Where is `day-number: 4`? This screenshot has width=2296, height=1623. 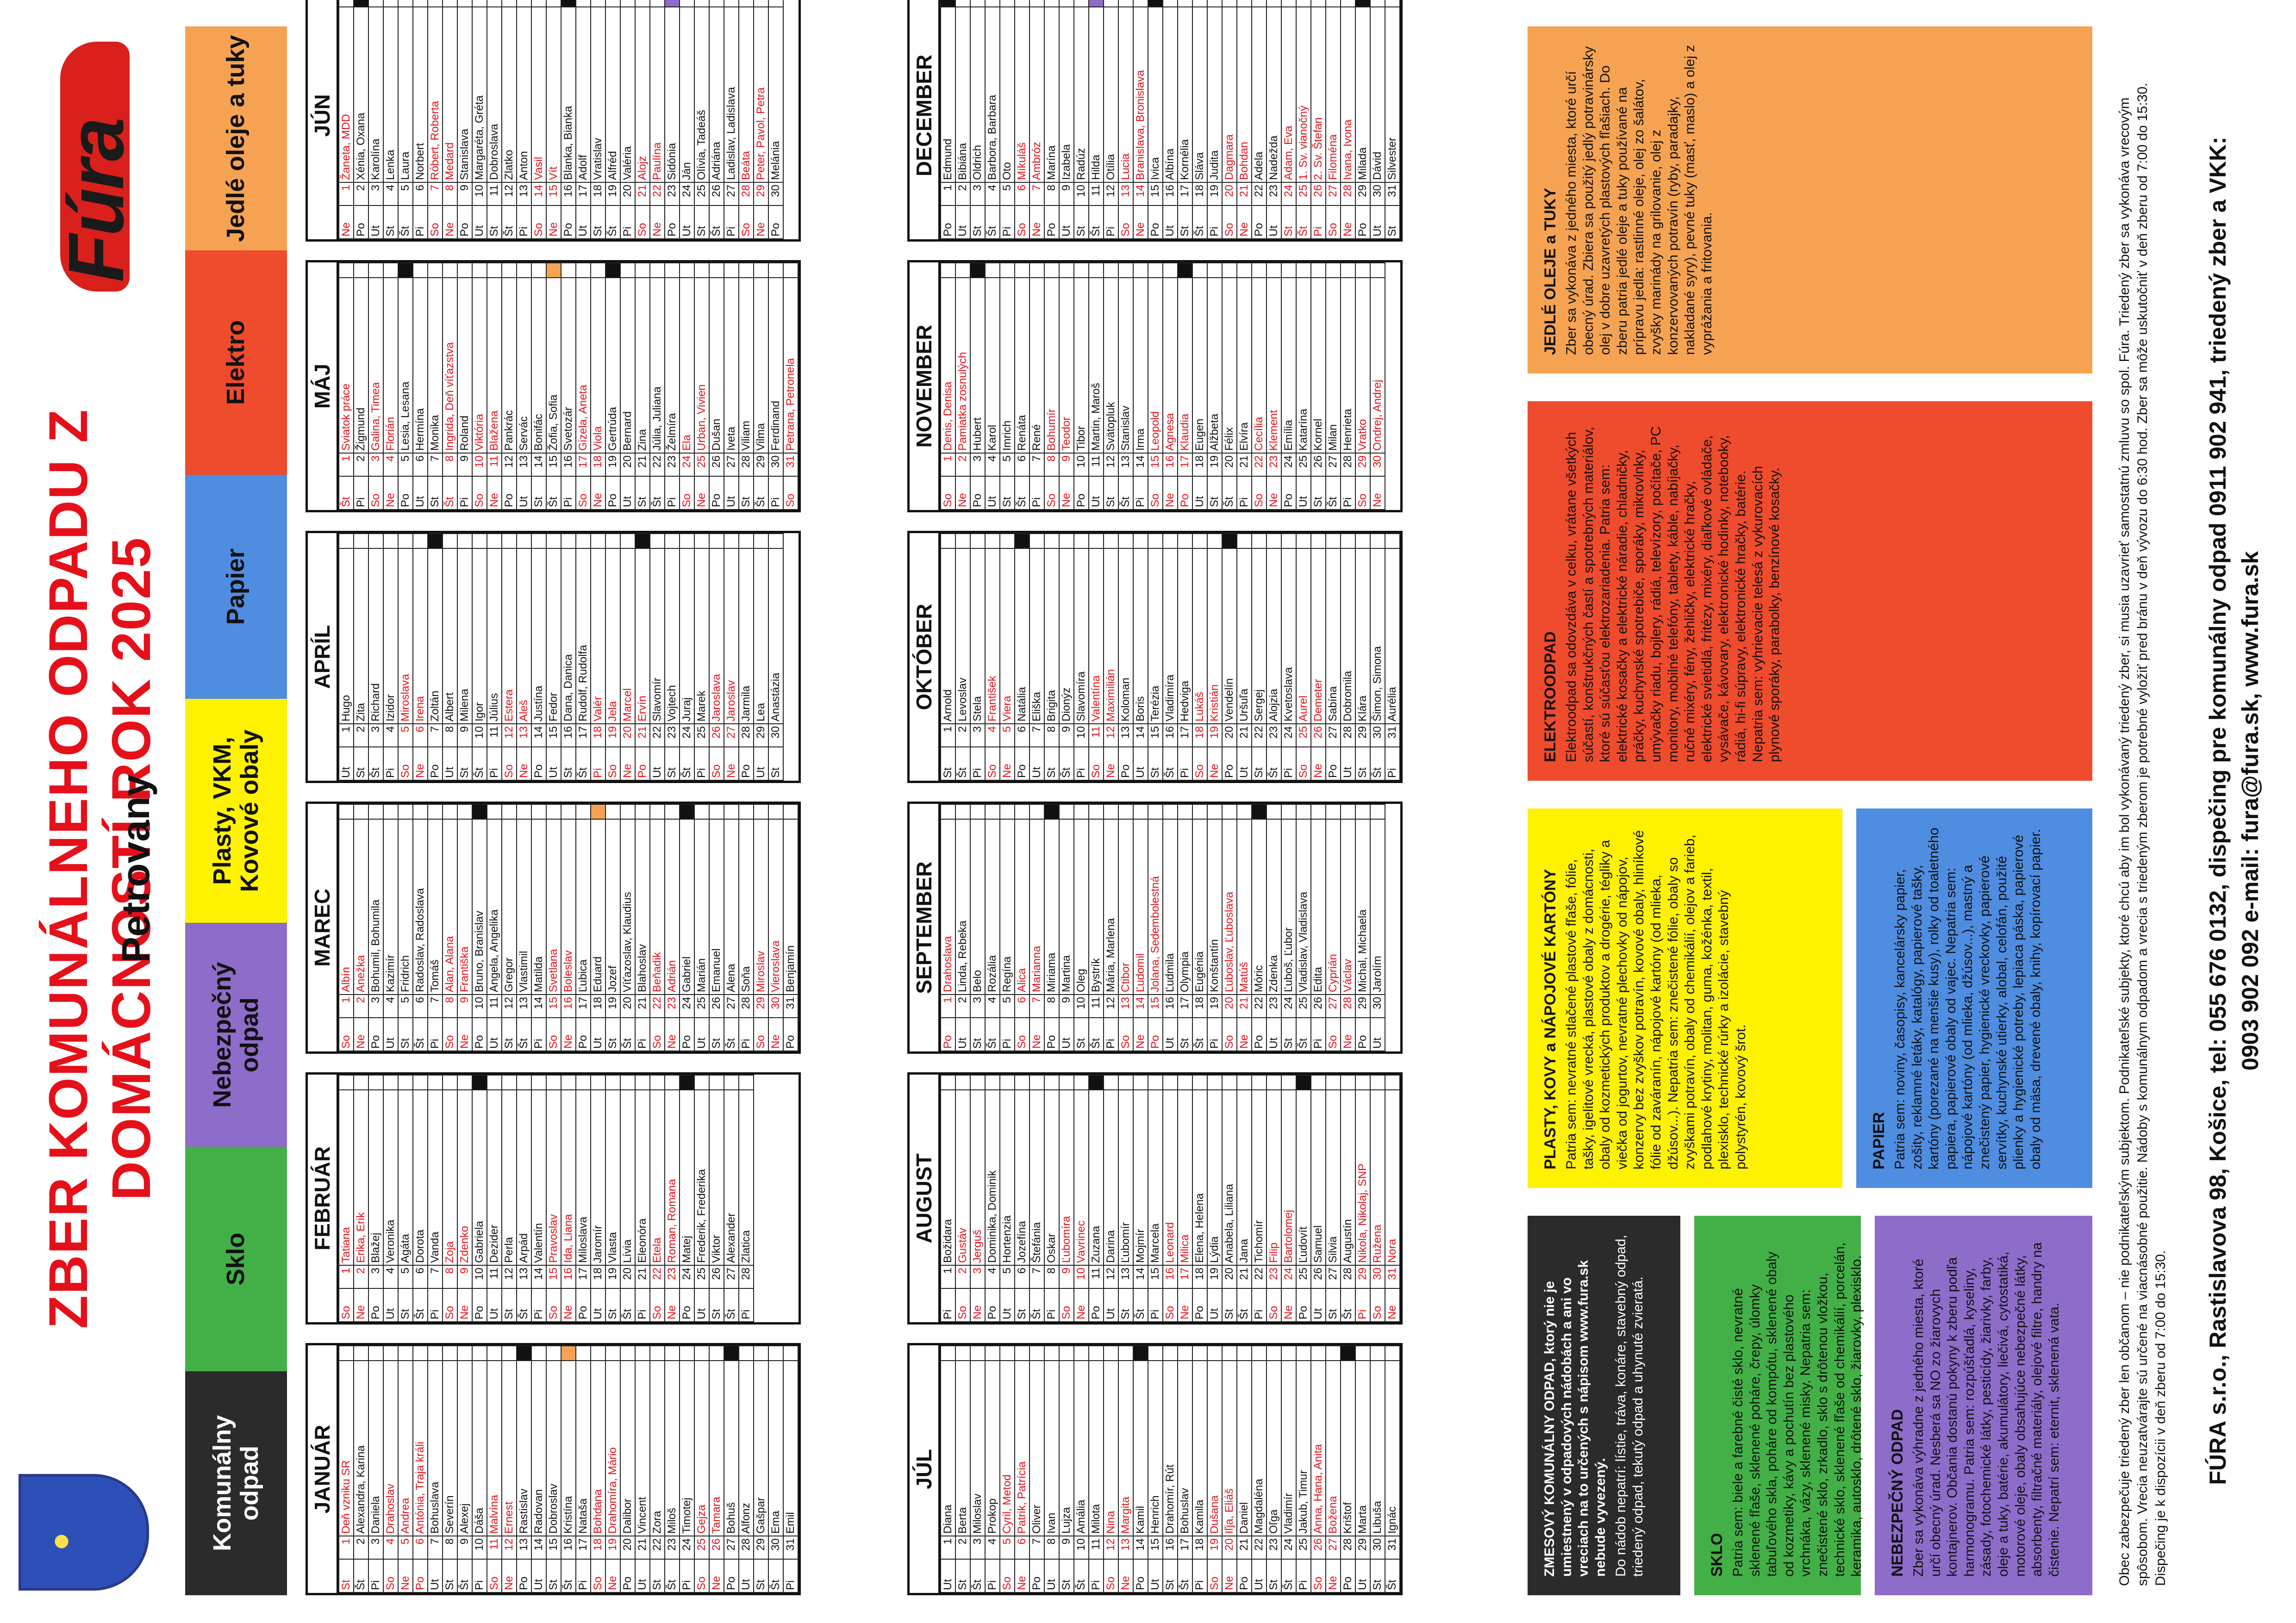 day-number: 4 is located at coordinates (390, 1006).